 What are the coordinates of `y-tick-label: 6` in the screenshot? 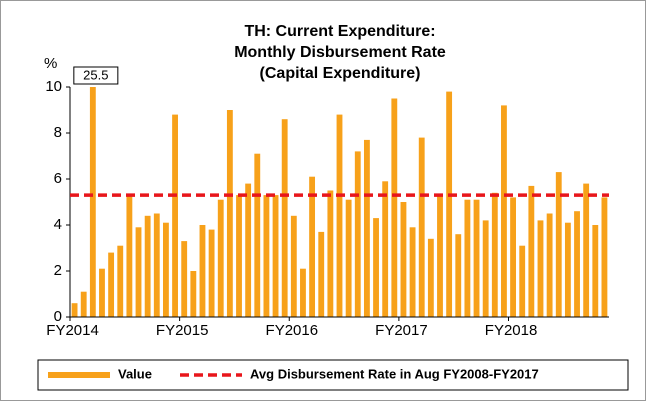 It's located at (58, 178).